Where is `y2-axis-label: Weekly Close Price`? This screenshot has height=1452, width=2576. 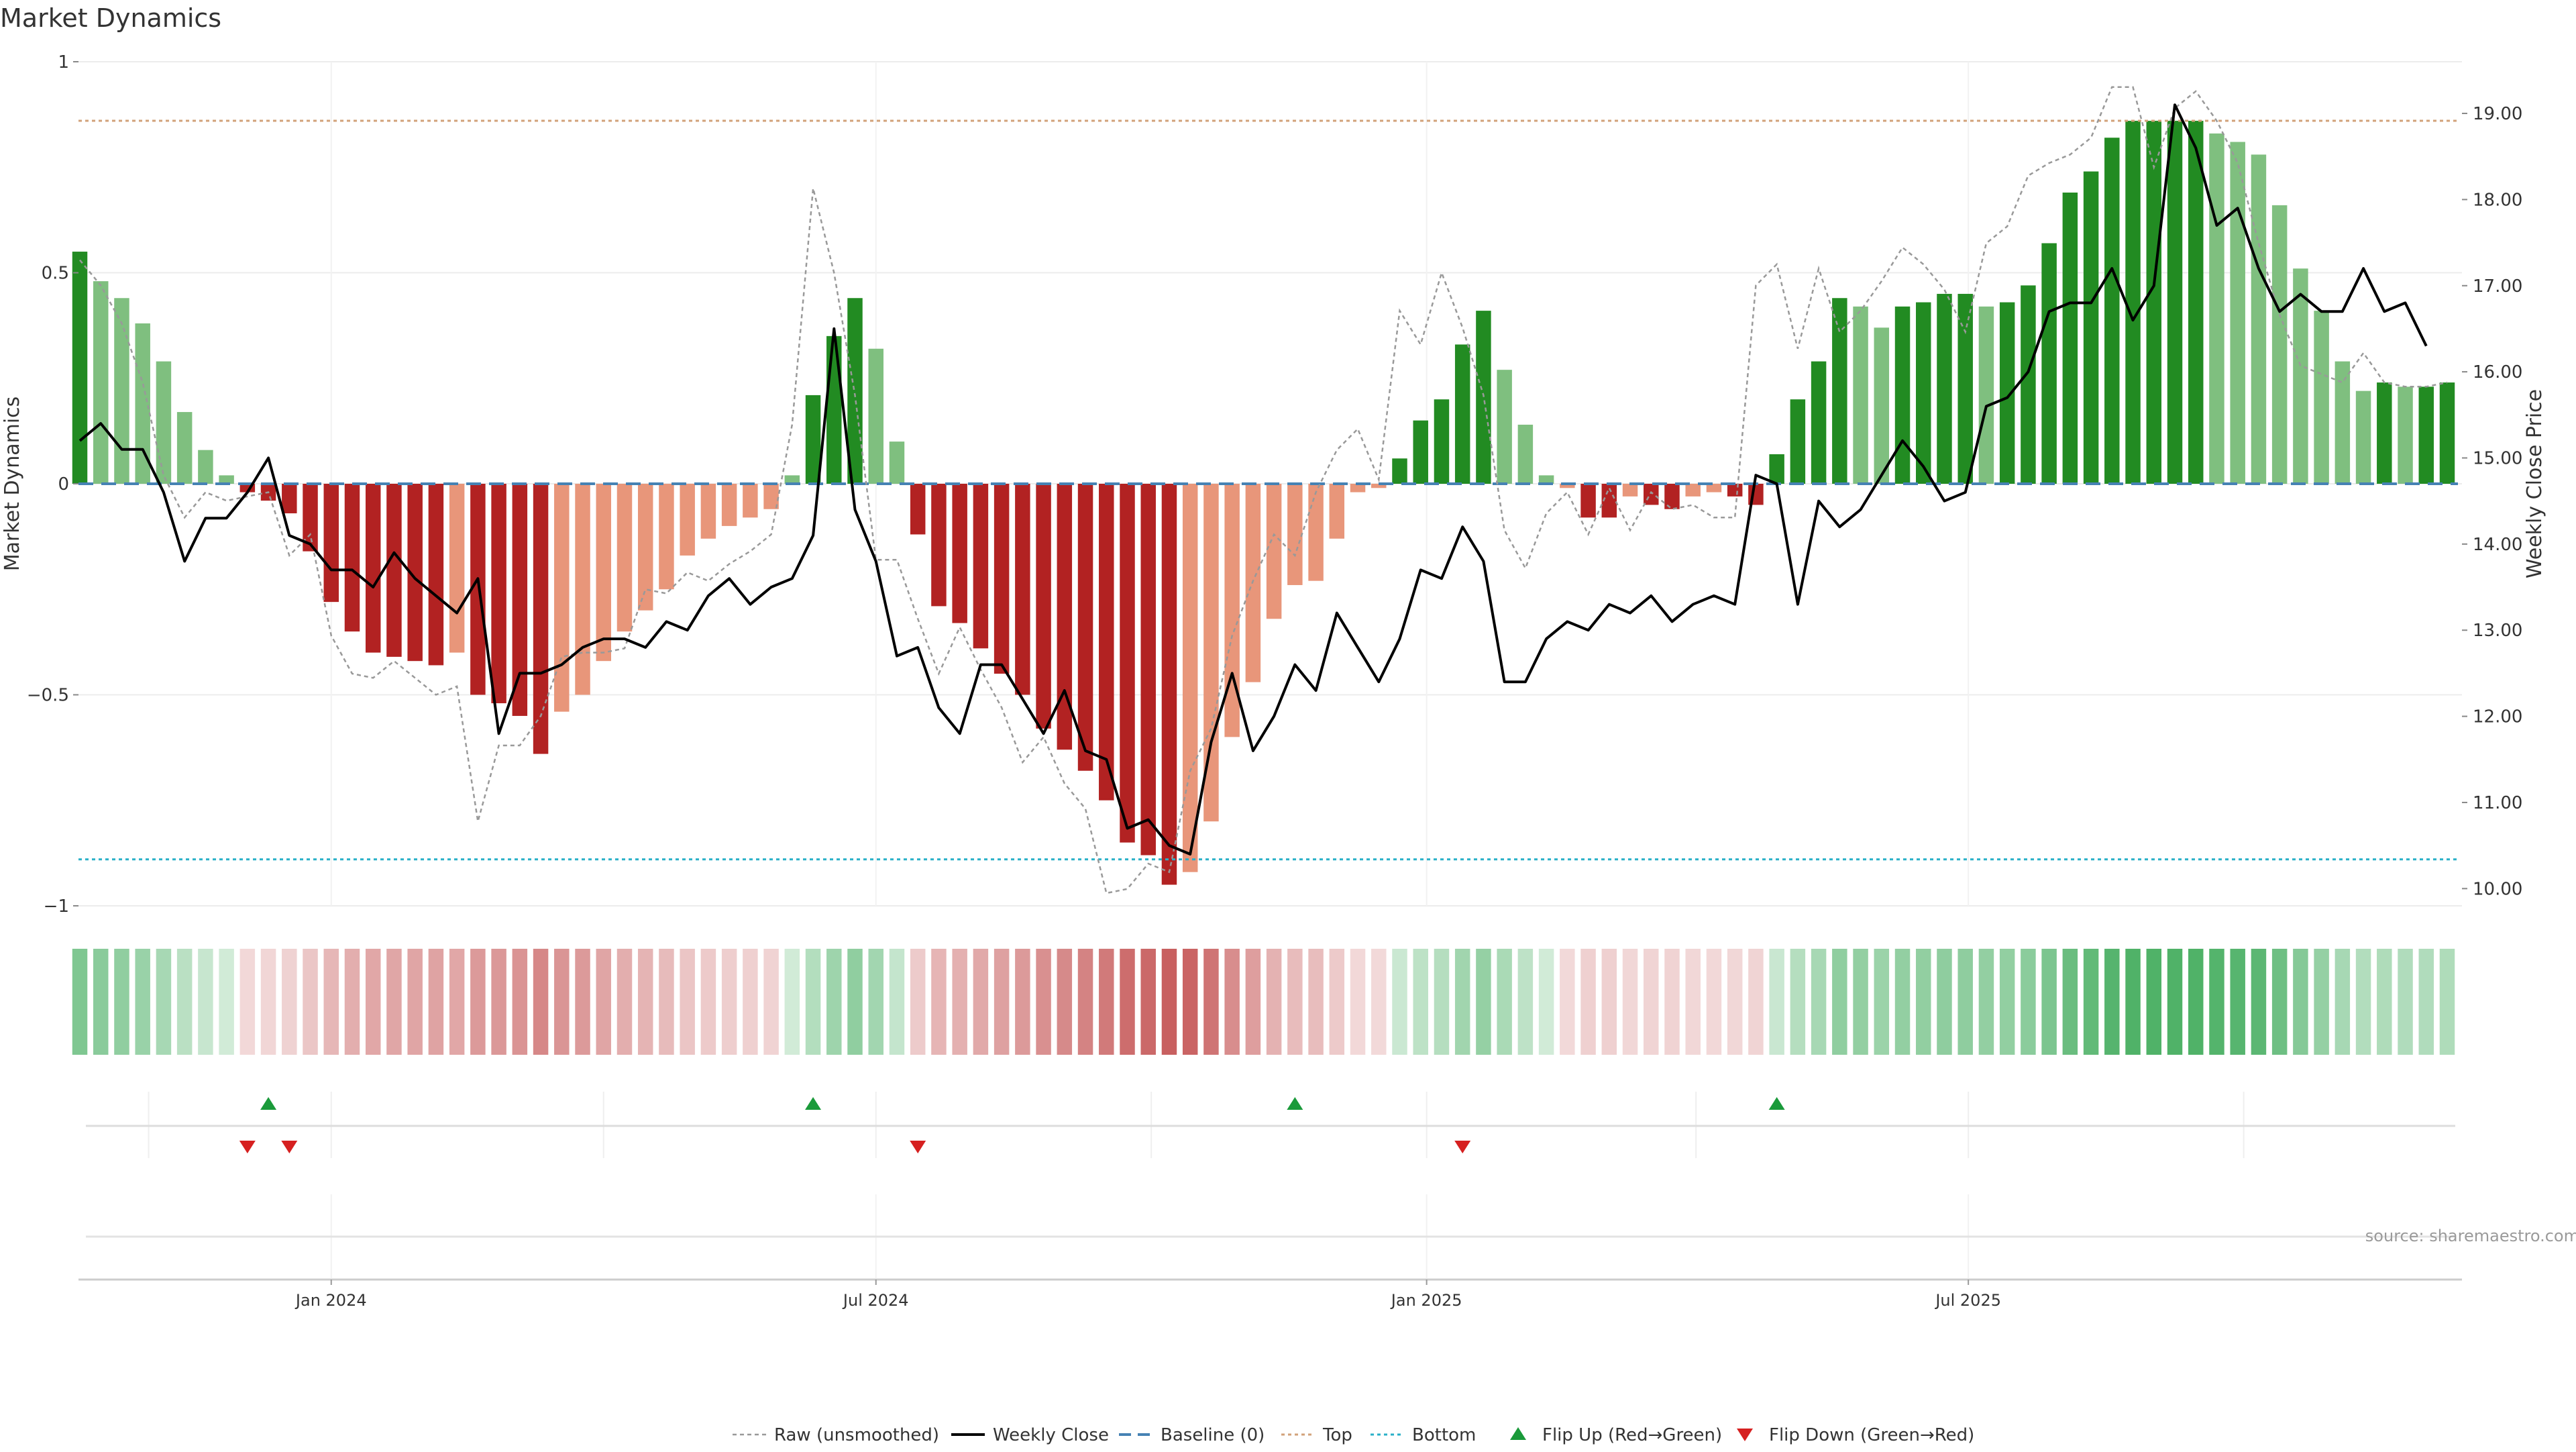 y2-axis-label: Weekly Close Price is located at coordinates (2534, 484).